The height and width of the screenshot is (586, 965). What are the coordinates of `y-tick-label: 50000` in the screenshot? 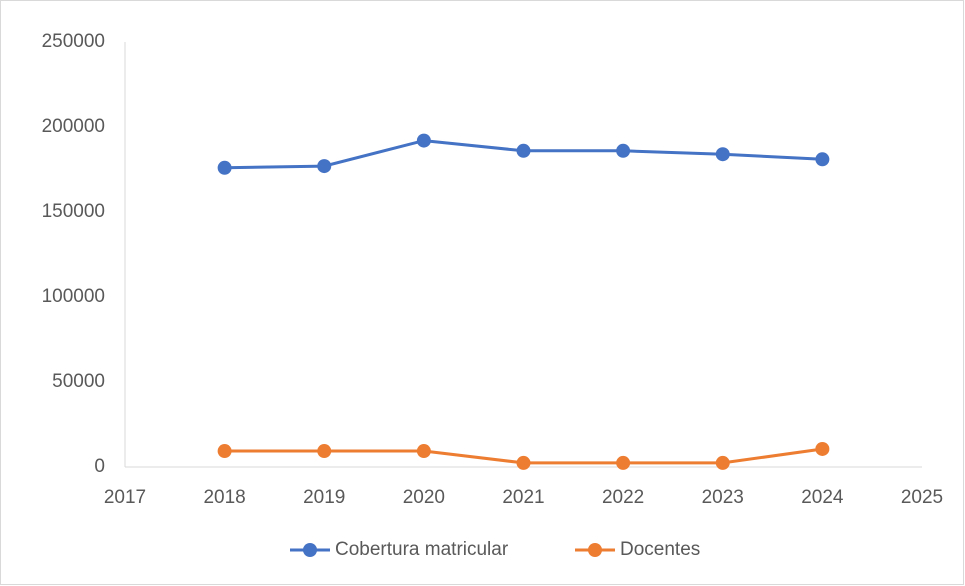 It's located at (78, 381).